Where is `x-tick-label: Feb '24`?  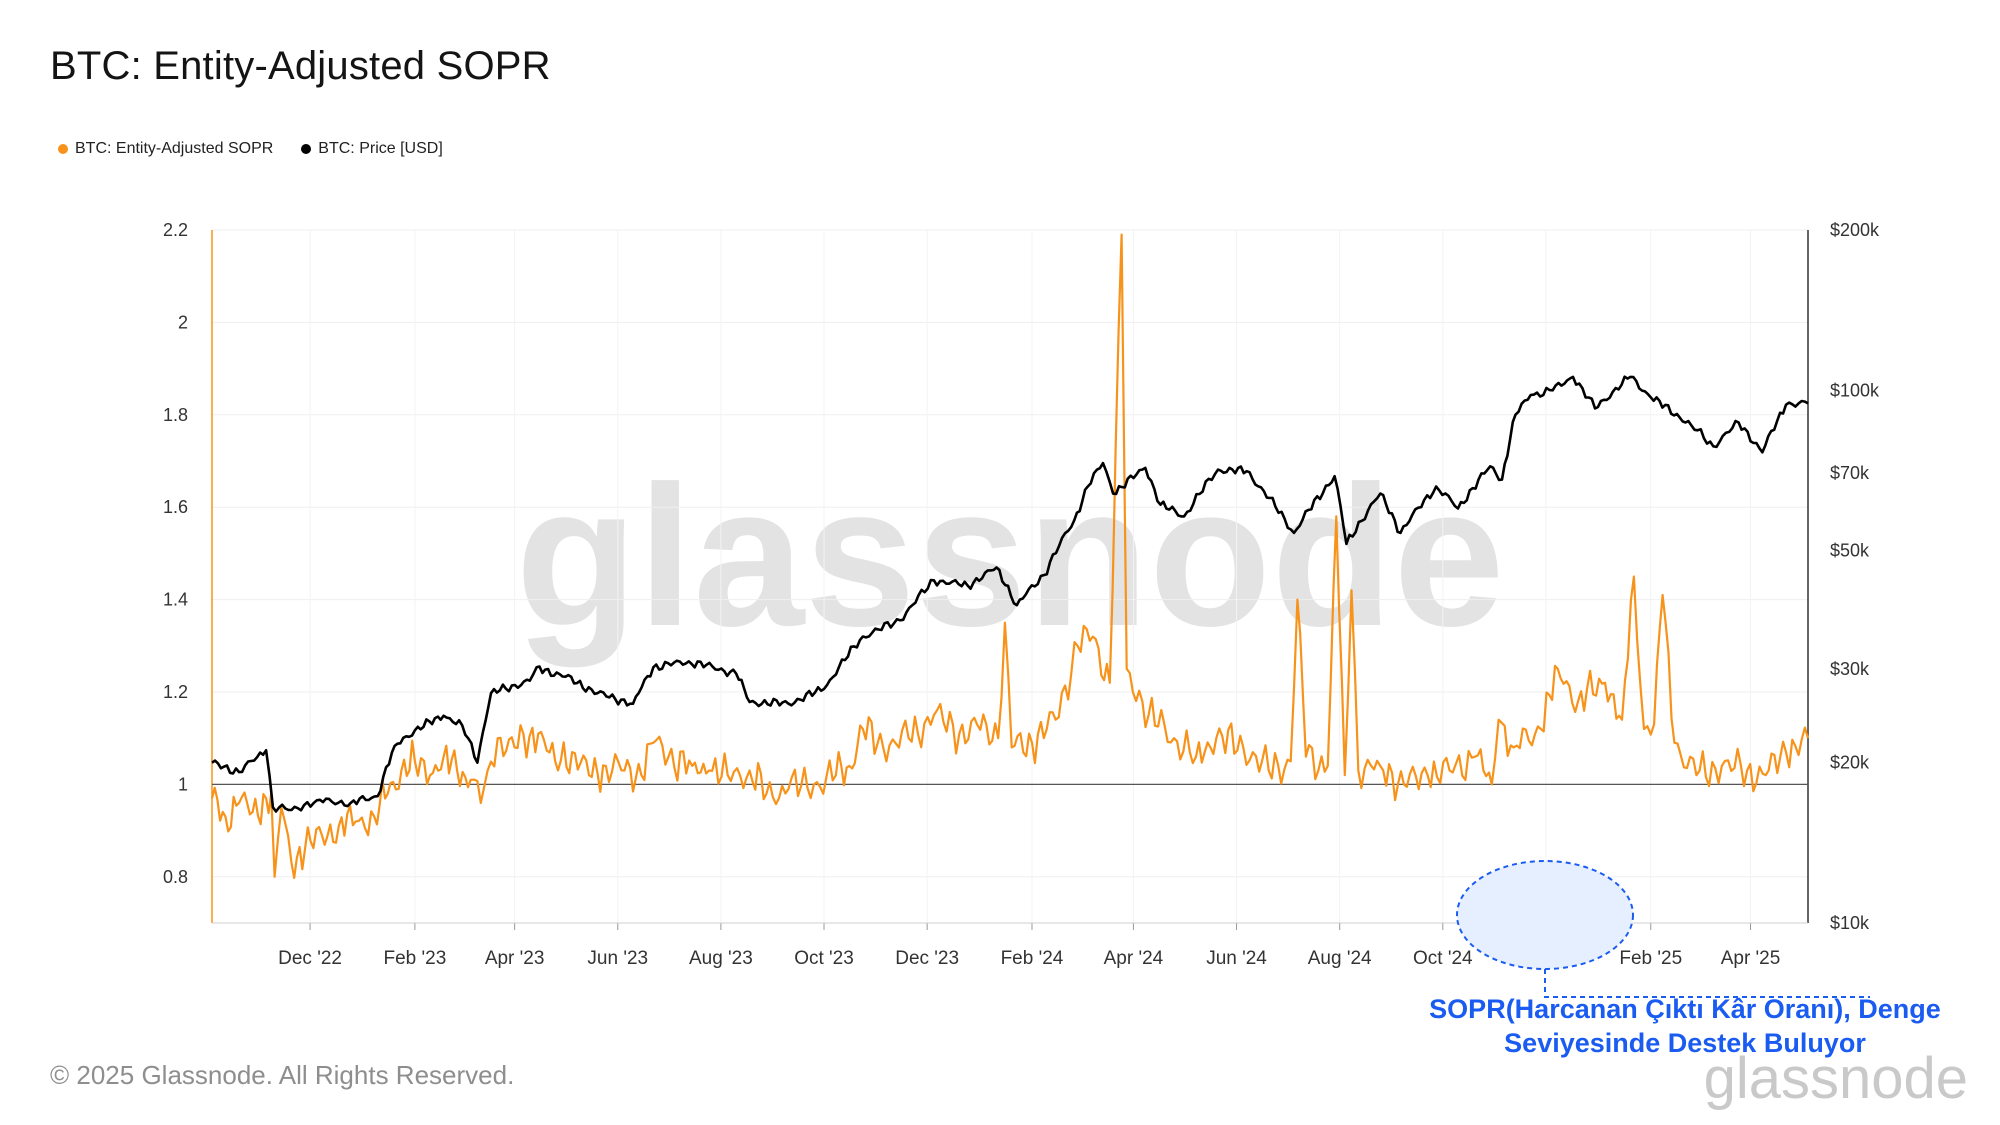
x-tick-label: Feb '24 is located at coordinates (1032, 958).